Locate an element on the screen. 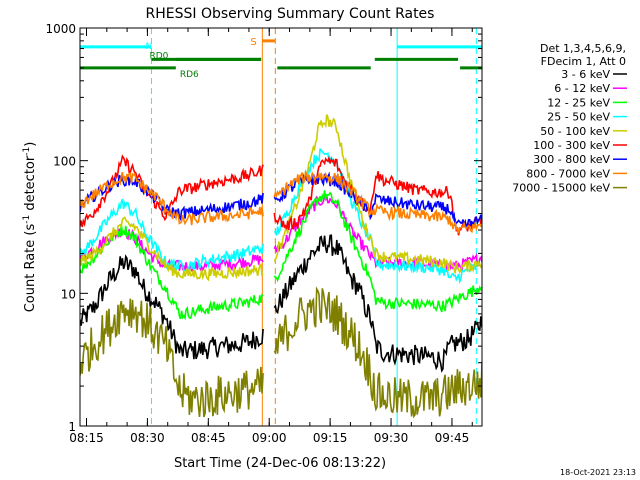  x-tick-label: 09:45 is located at coordinates (452, 438).